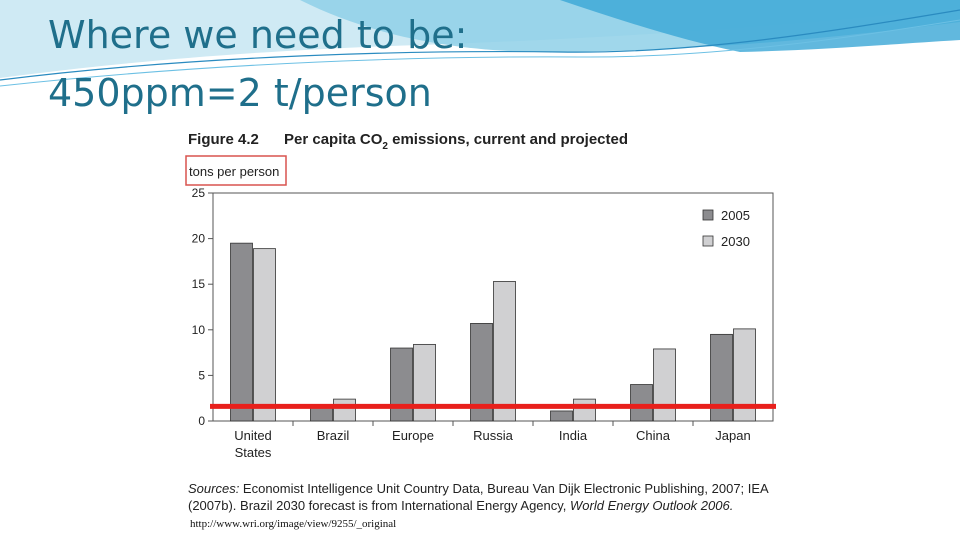  I want to click on y-tick-label: 20, so click(199, 239).